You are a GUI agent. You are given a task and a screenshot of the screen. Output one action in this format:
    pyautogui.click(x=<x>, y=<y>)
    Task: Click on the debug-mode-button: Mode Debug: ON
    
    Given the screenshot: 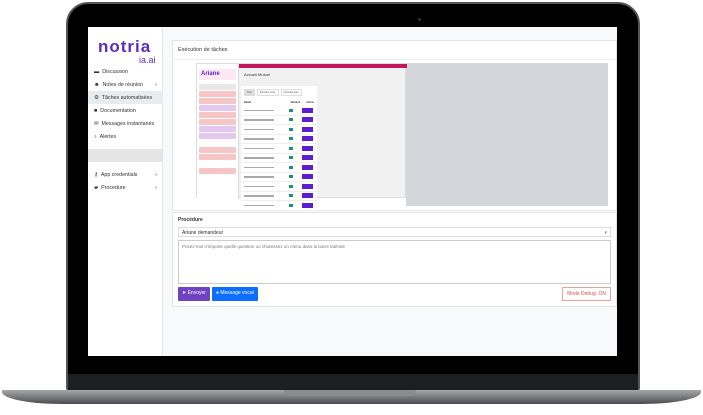 What is the action you would take?
    pyautogui.click(x=586, y=294)
    